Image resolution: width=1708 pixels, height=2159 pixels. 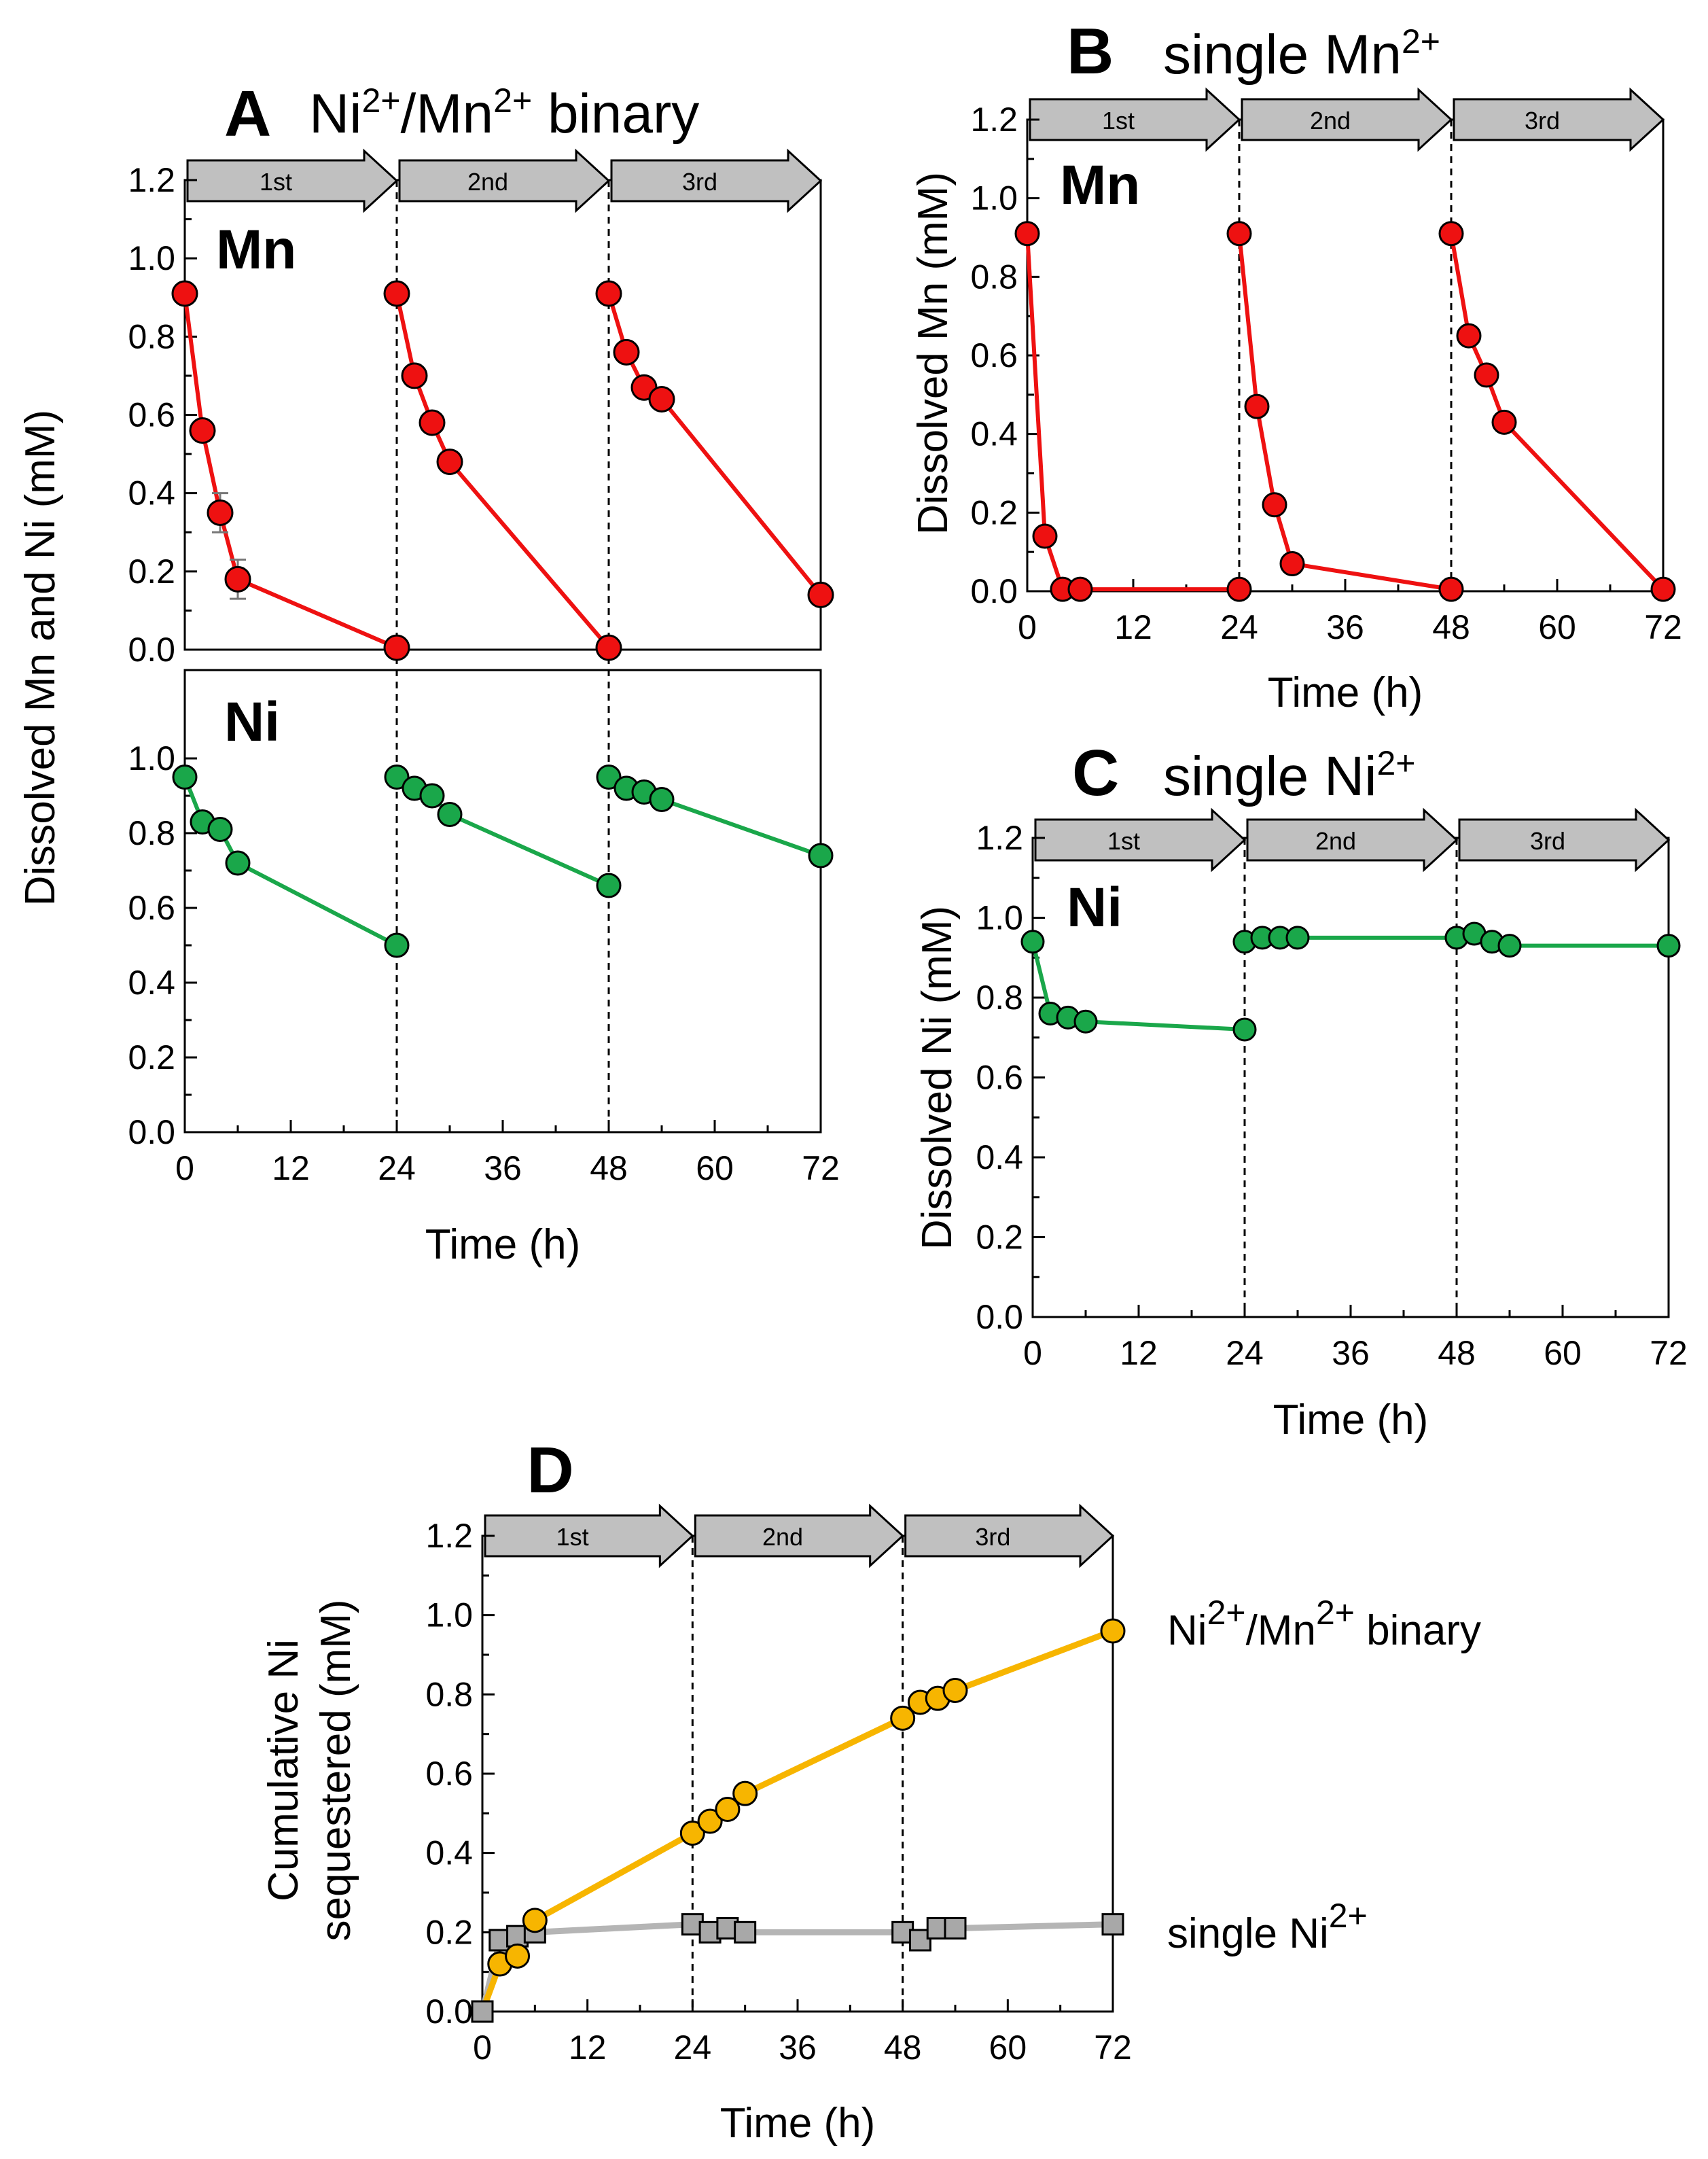 What do you see at coordinates (994, 434) in the screenshot?
I see `y-tick-label: 0.4` at bounding box center [994, 434].